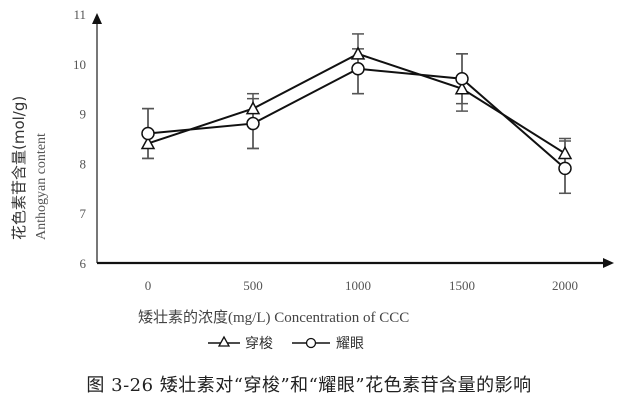  What do you see at coordinates (83, 263) in the screenshot?
I see `y-tick-label: 6` at bounding box center [83, 263].